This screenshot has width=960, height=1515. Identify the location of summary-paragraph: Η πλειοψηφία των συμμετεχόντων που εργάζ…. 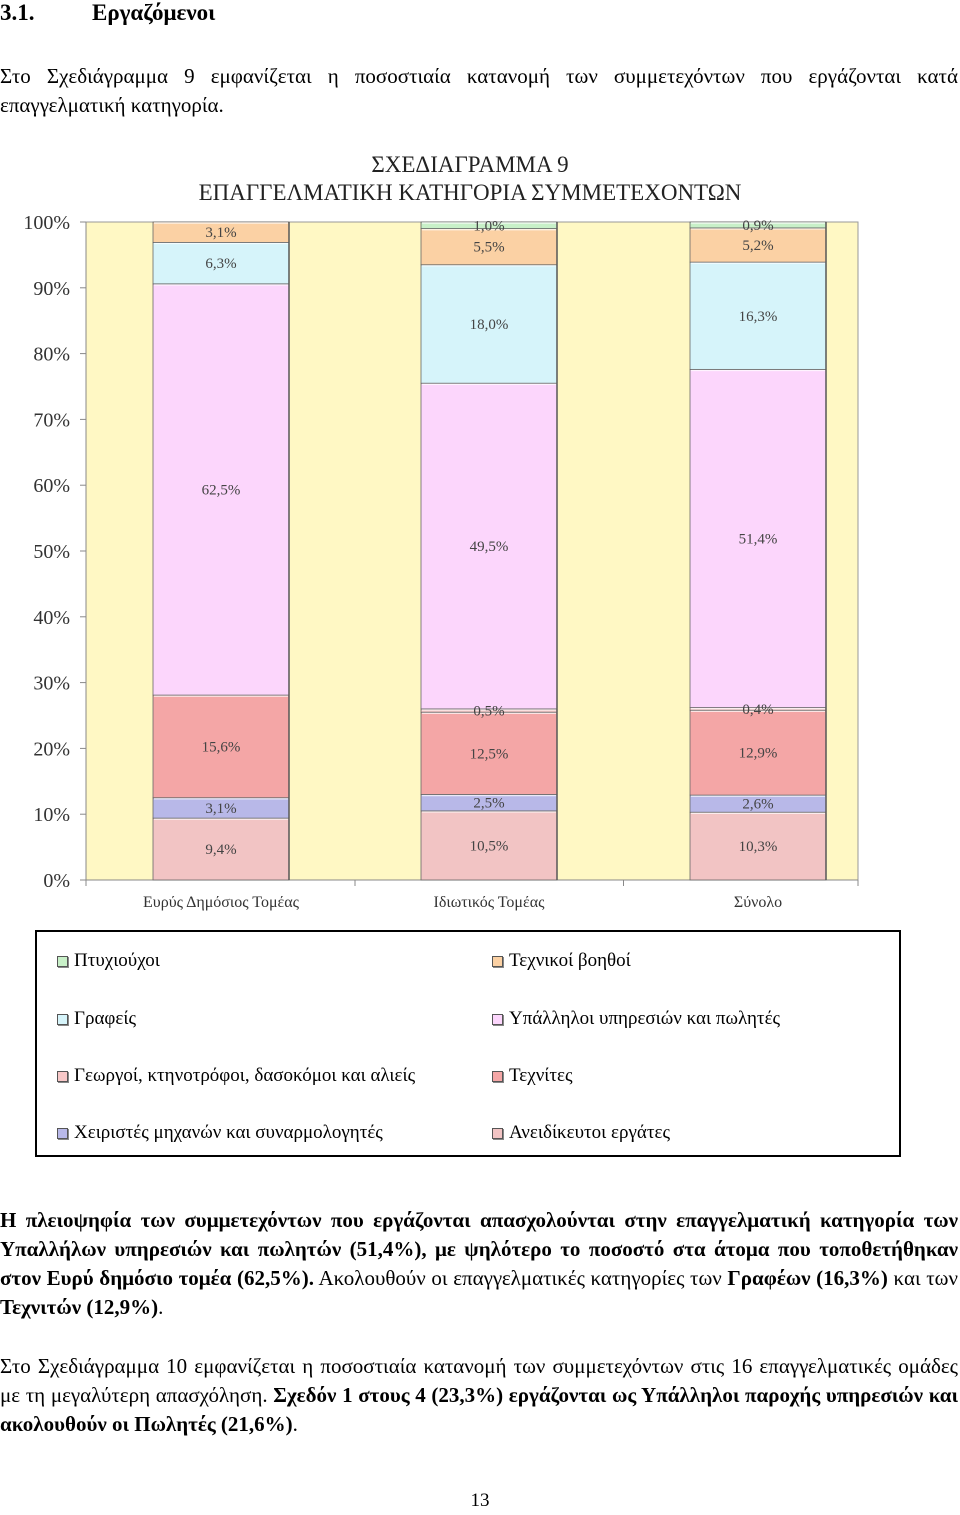
(479, 1264).